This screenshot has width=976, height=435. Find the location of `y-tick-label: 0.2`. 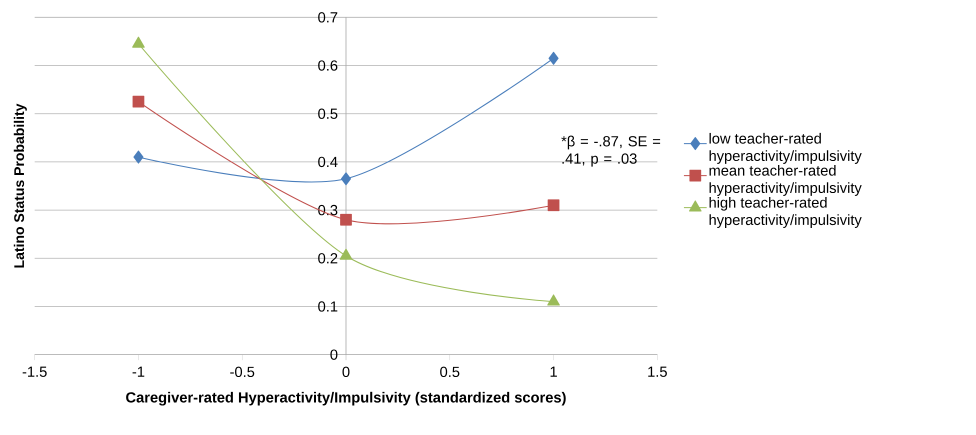

y-tick-label: 0.2 is located at coordinates (328, 258).